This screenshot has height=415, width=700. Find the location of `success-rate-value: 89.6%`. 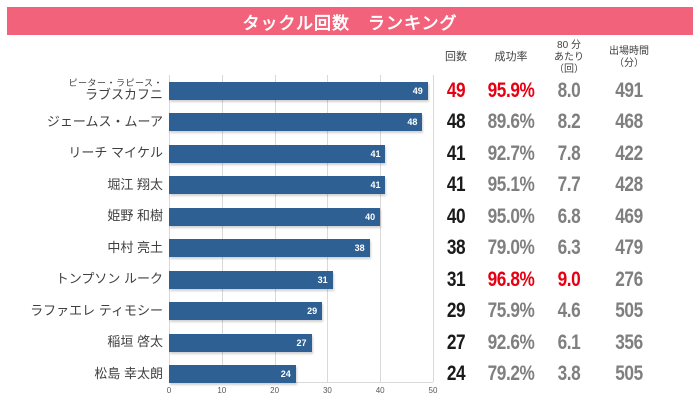

success-rate-value: 89.6% is located at coordinates (511, 122).